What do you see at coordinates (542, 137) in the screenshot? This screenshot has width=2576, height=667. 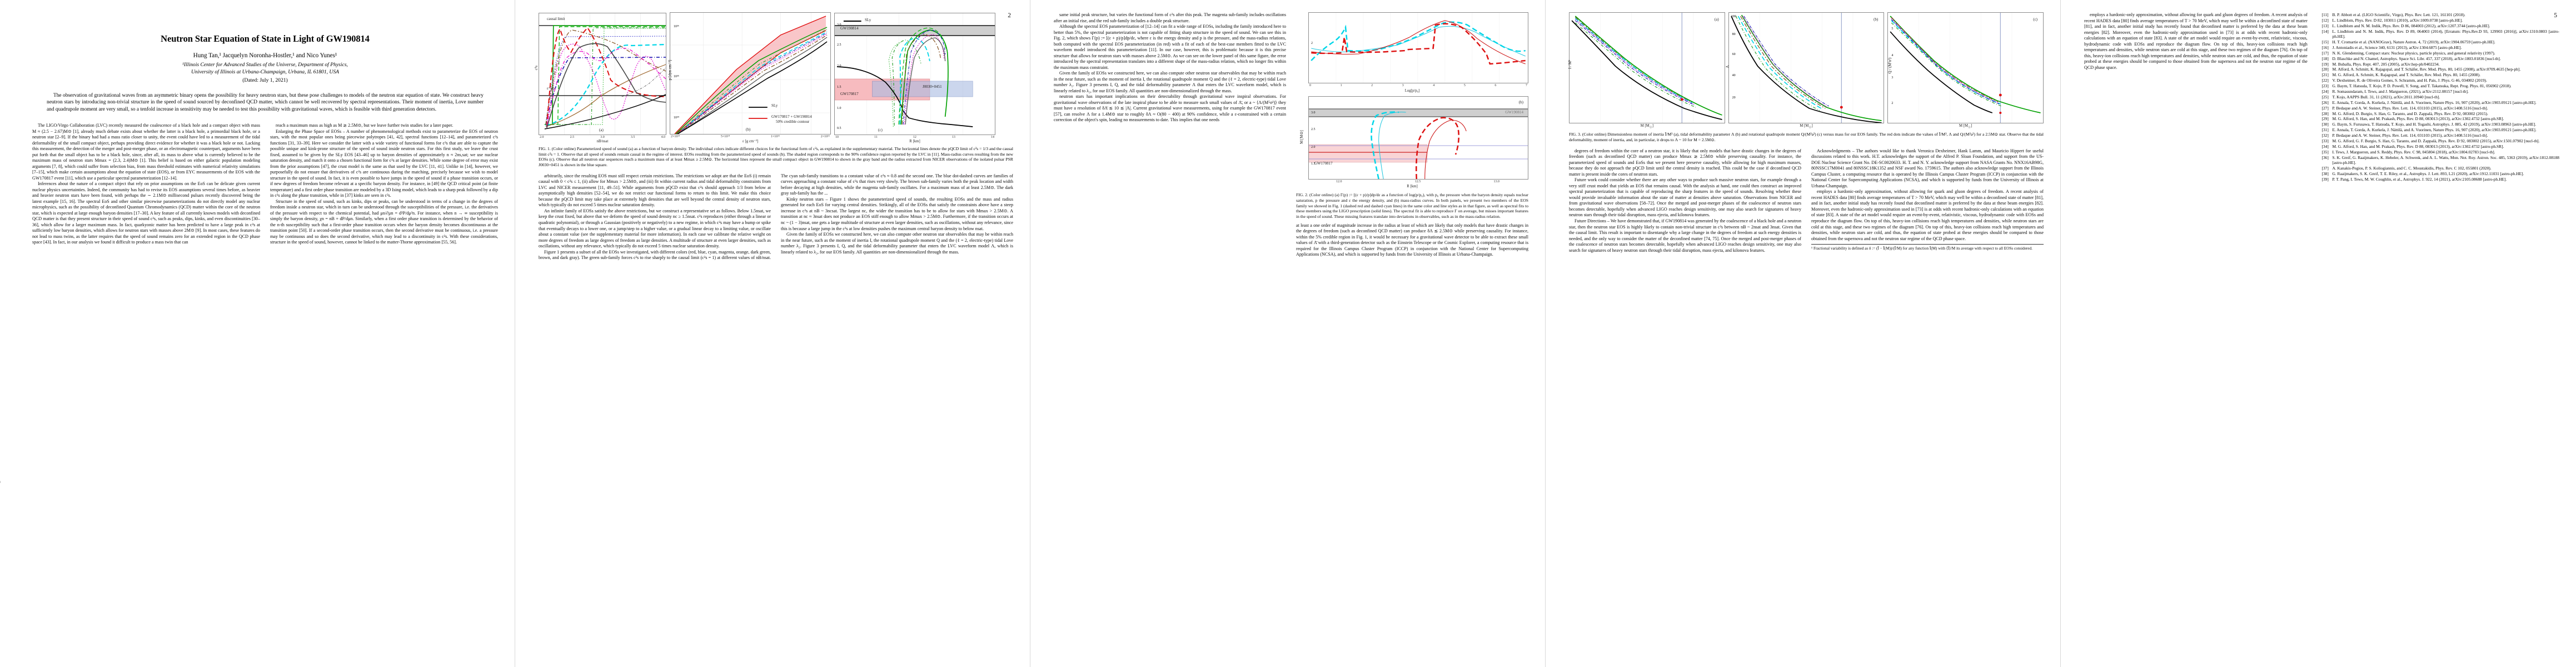 I see `xtick: 2.0` at bounding box center [542, 137].